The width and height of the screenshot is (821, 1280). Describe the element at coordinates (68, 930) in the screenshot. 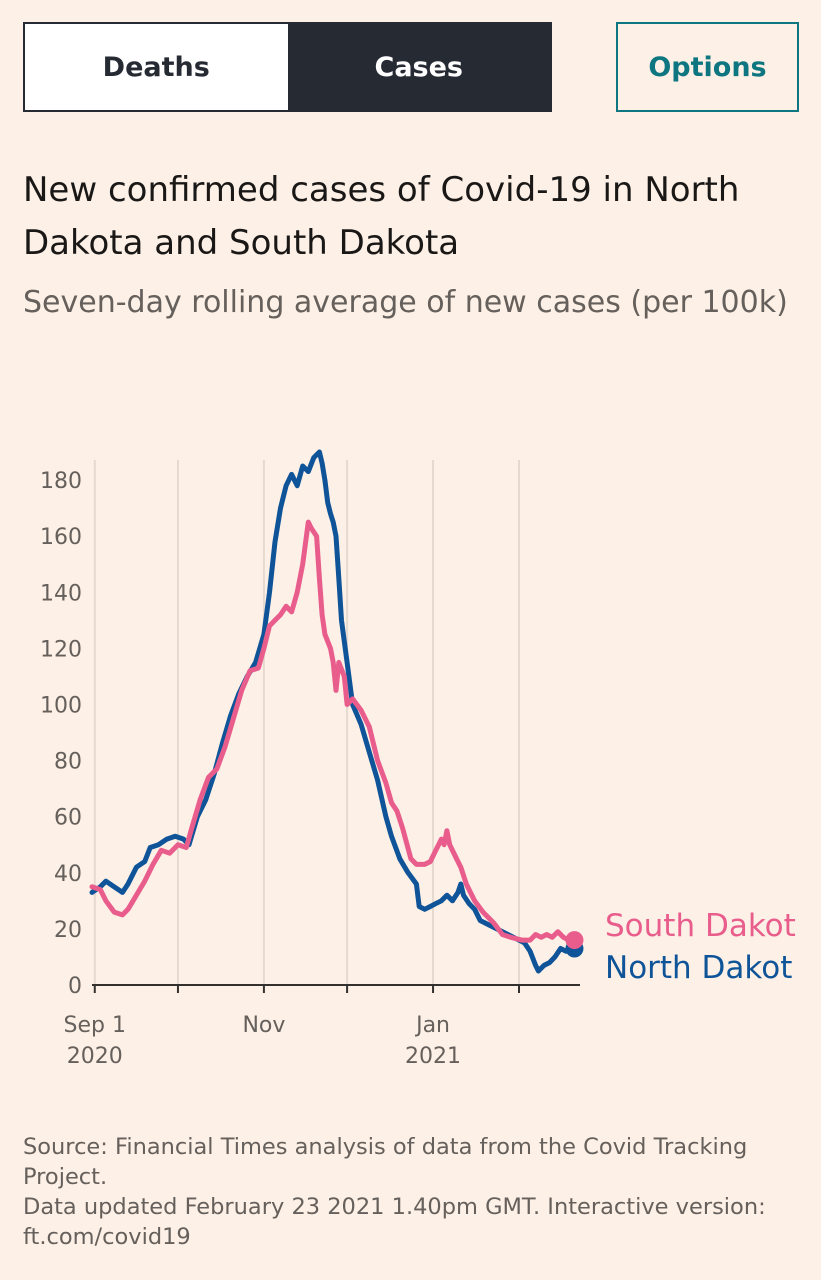

I see `y-tick-label: 20` at that location.